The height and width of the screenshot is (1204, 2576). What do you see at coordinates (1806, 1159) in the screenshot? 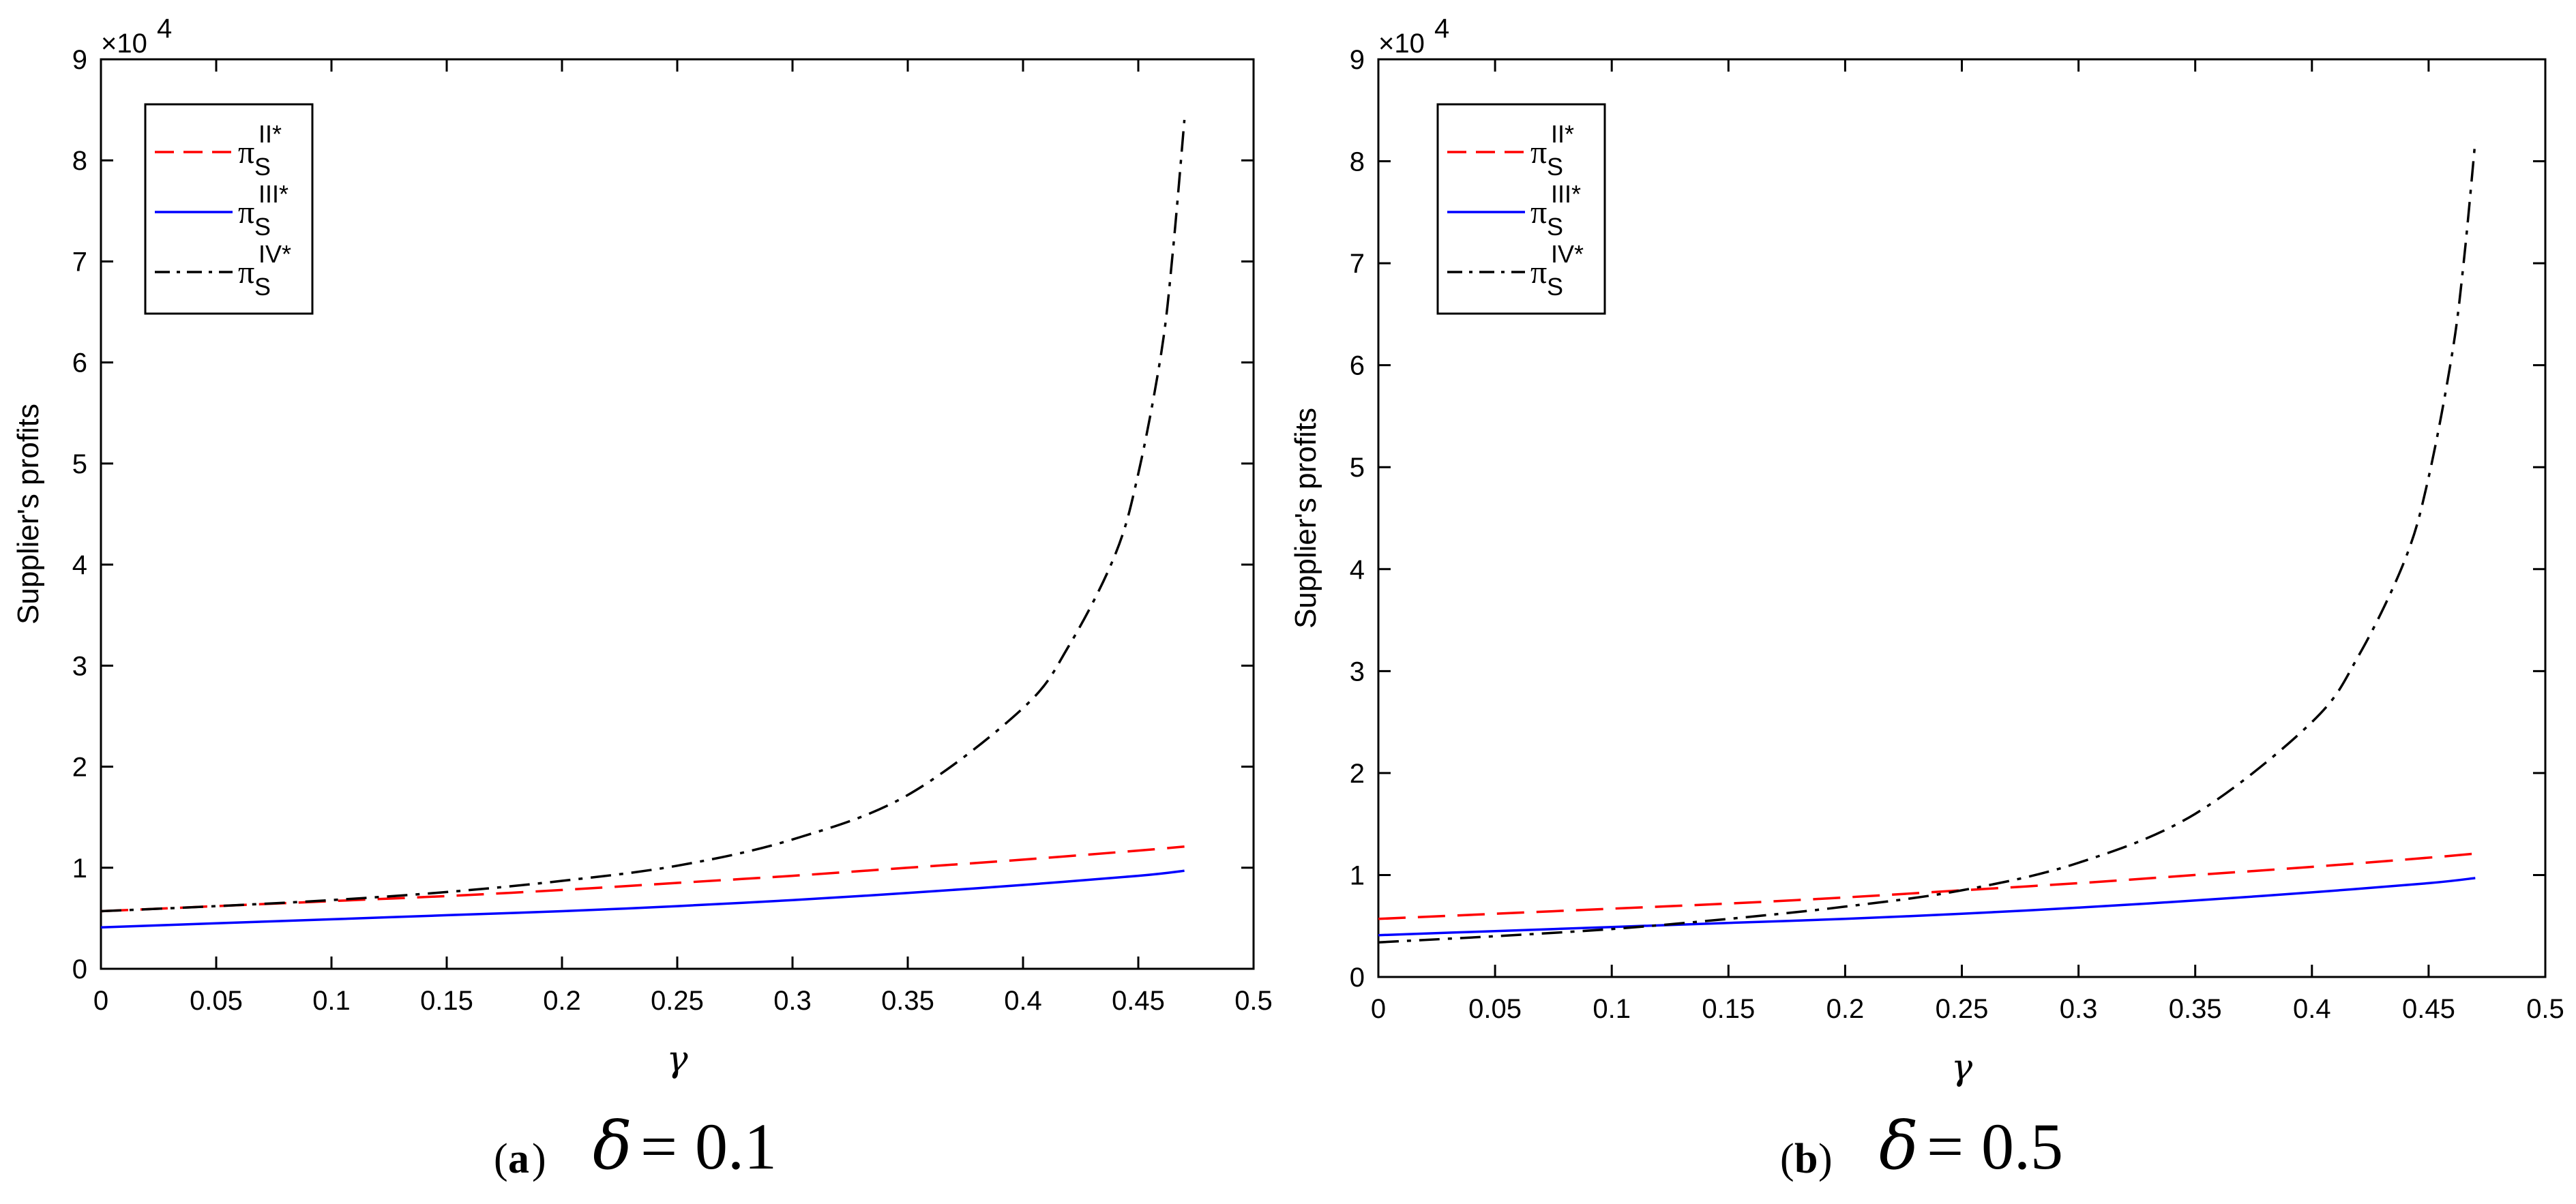
I see `caption-letter: b` at bounding box center [1806, 1159].